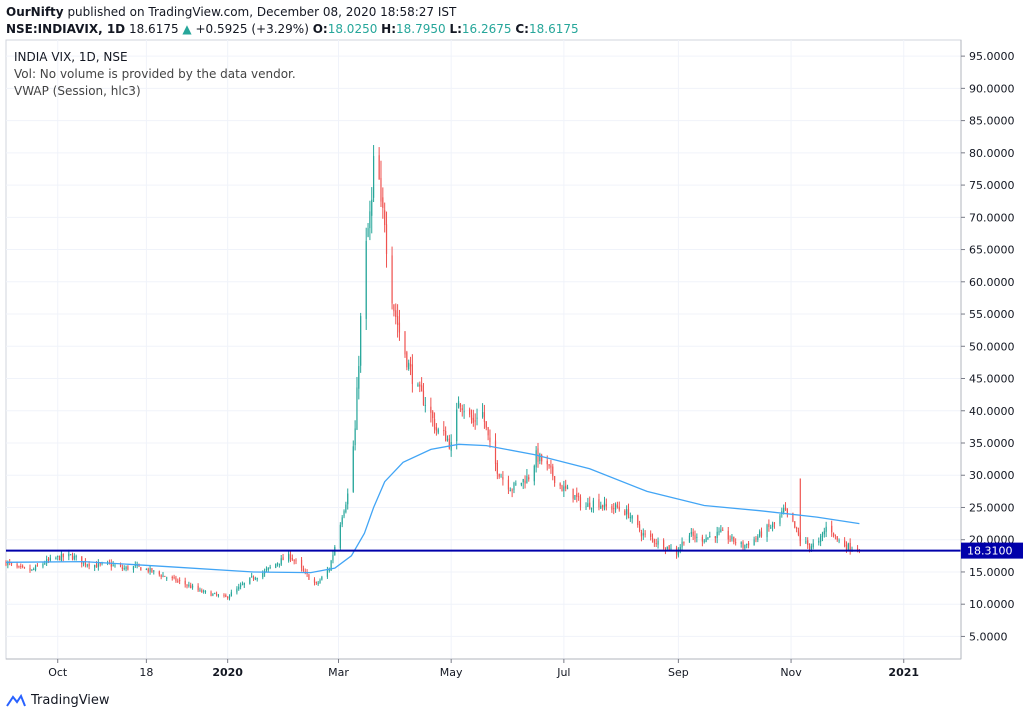 The image size is (1024, 720). Describe the element at coordinates (455, 29) in the screenshot. I see `low-label: L:` at that location.